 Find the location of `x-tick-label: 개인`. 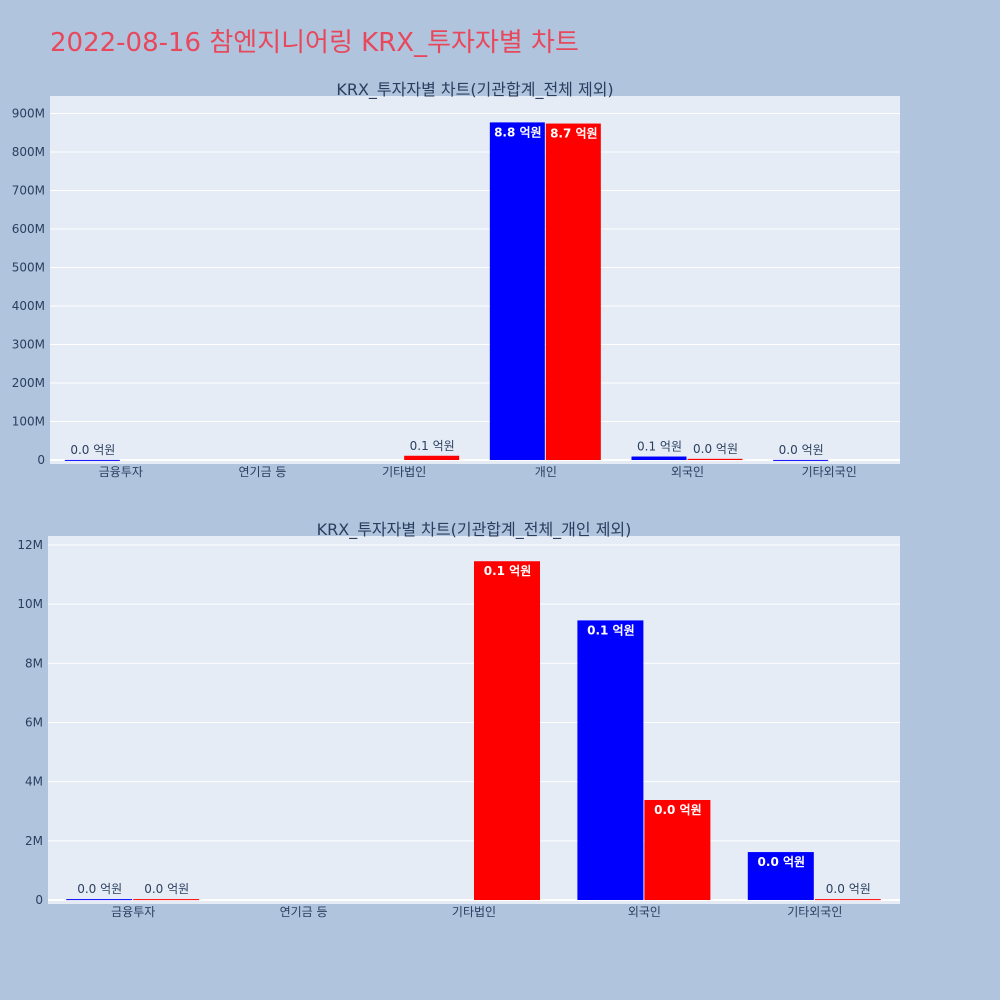

x-tick-label: 개인 is located at coordinates (546, 472).